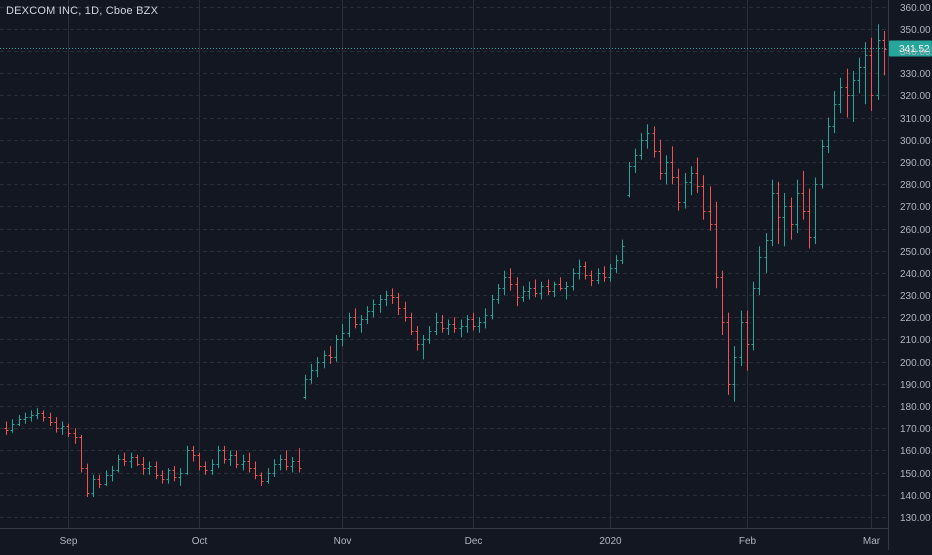  I want to click on y-tick-label: 230.00, so click(915, 296).